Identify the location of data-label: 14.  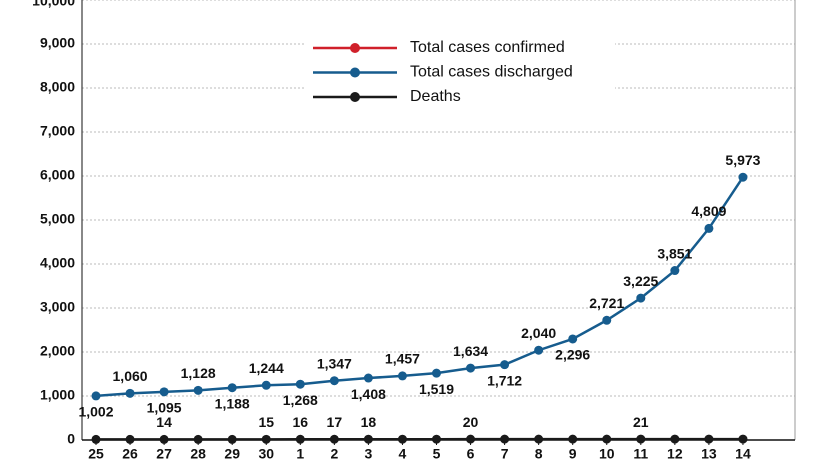
(164, 422).